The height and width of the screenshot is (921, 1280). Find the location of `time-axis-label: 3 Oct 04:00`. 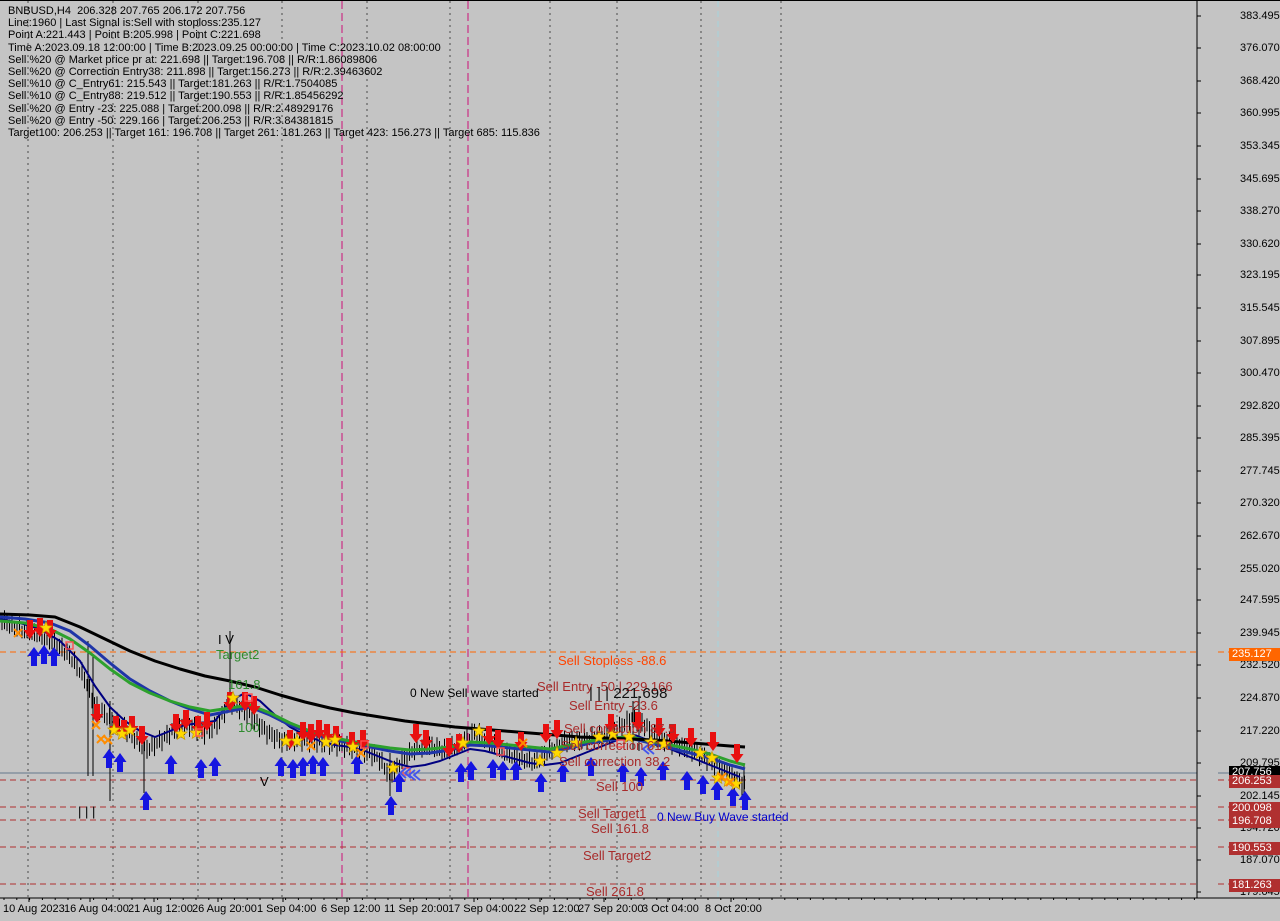

time-axis-label: 3 Oct 04:00 is located at coordinates (670, 909).